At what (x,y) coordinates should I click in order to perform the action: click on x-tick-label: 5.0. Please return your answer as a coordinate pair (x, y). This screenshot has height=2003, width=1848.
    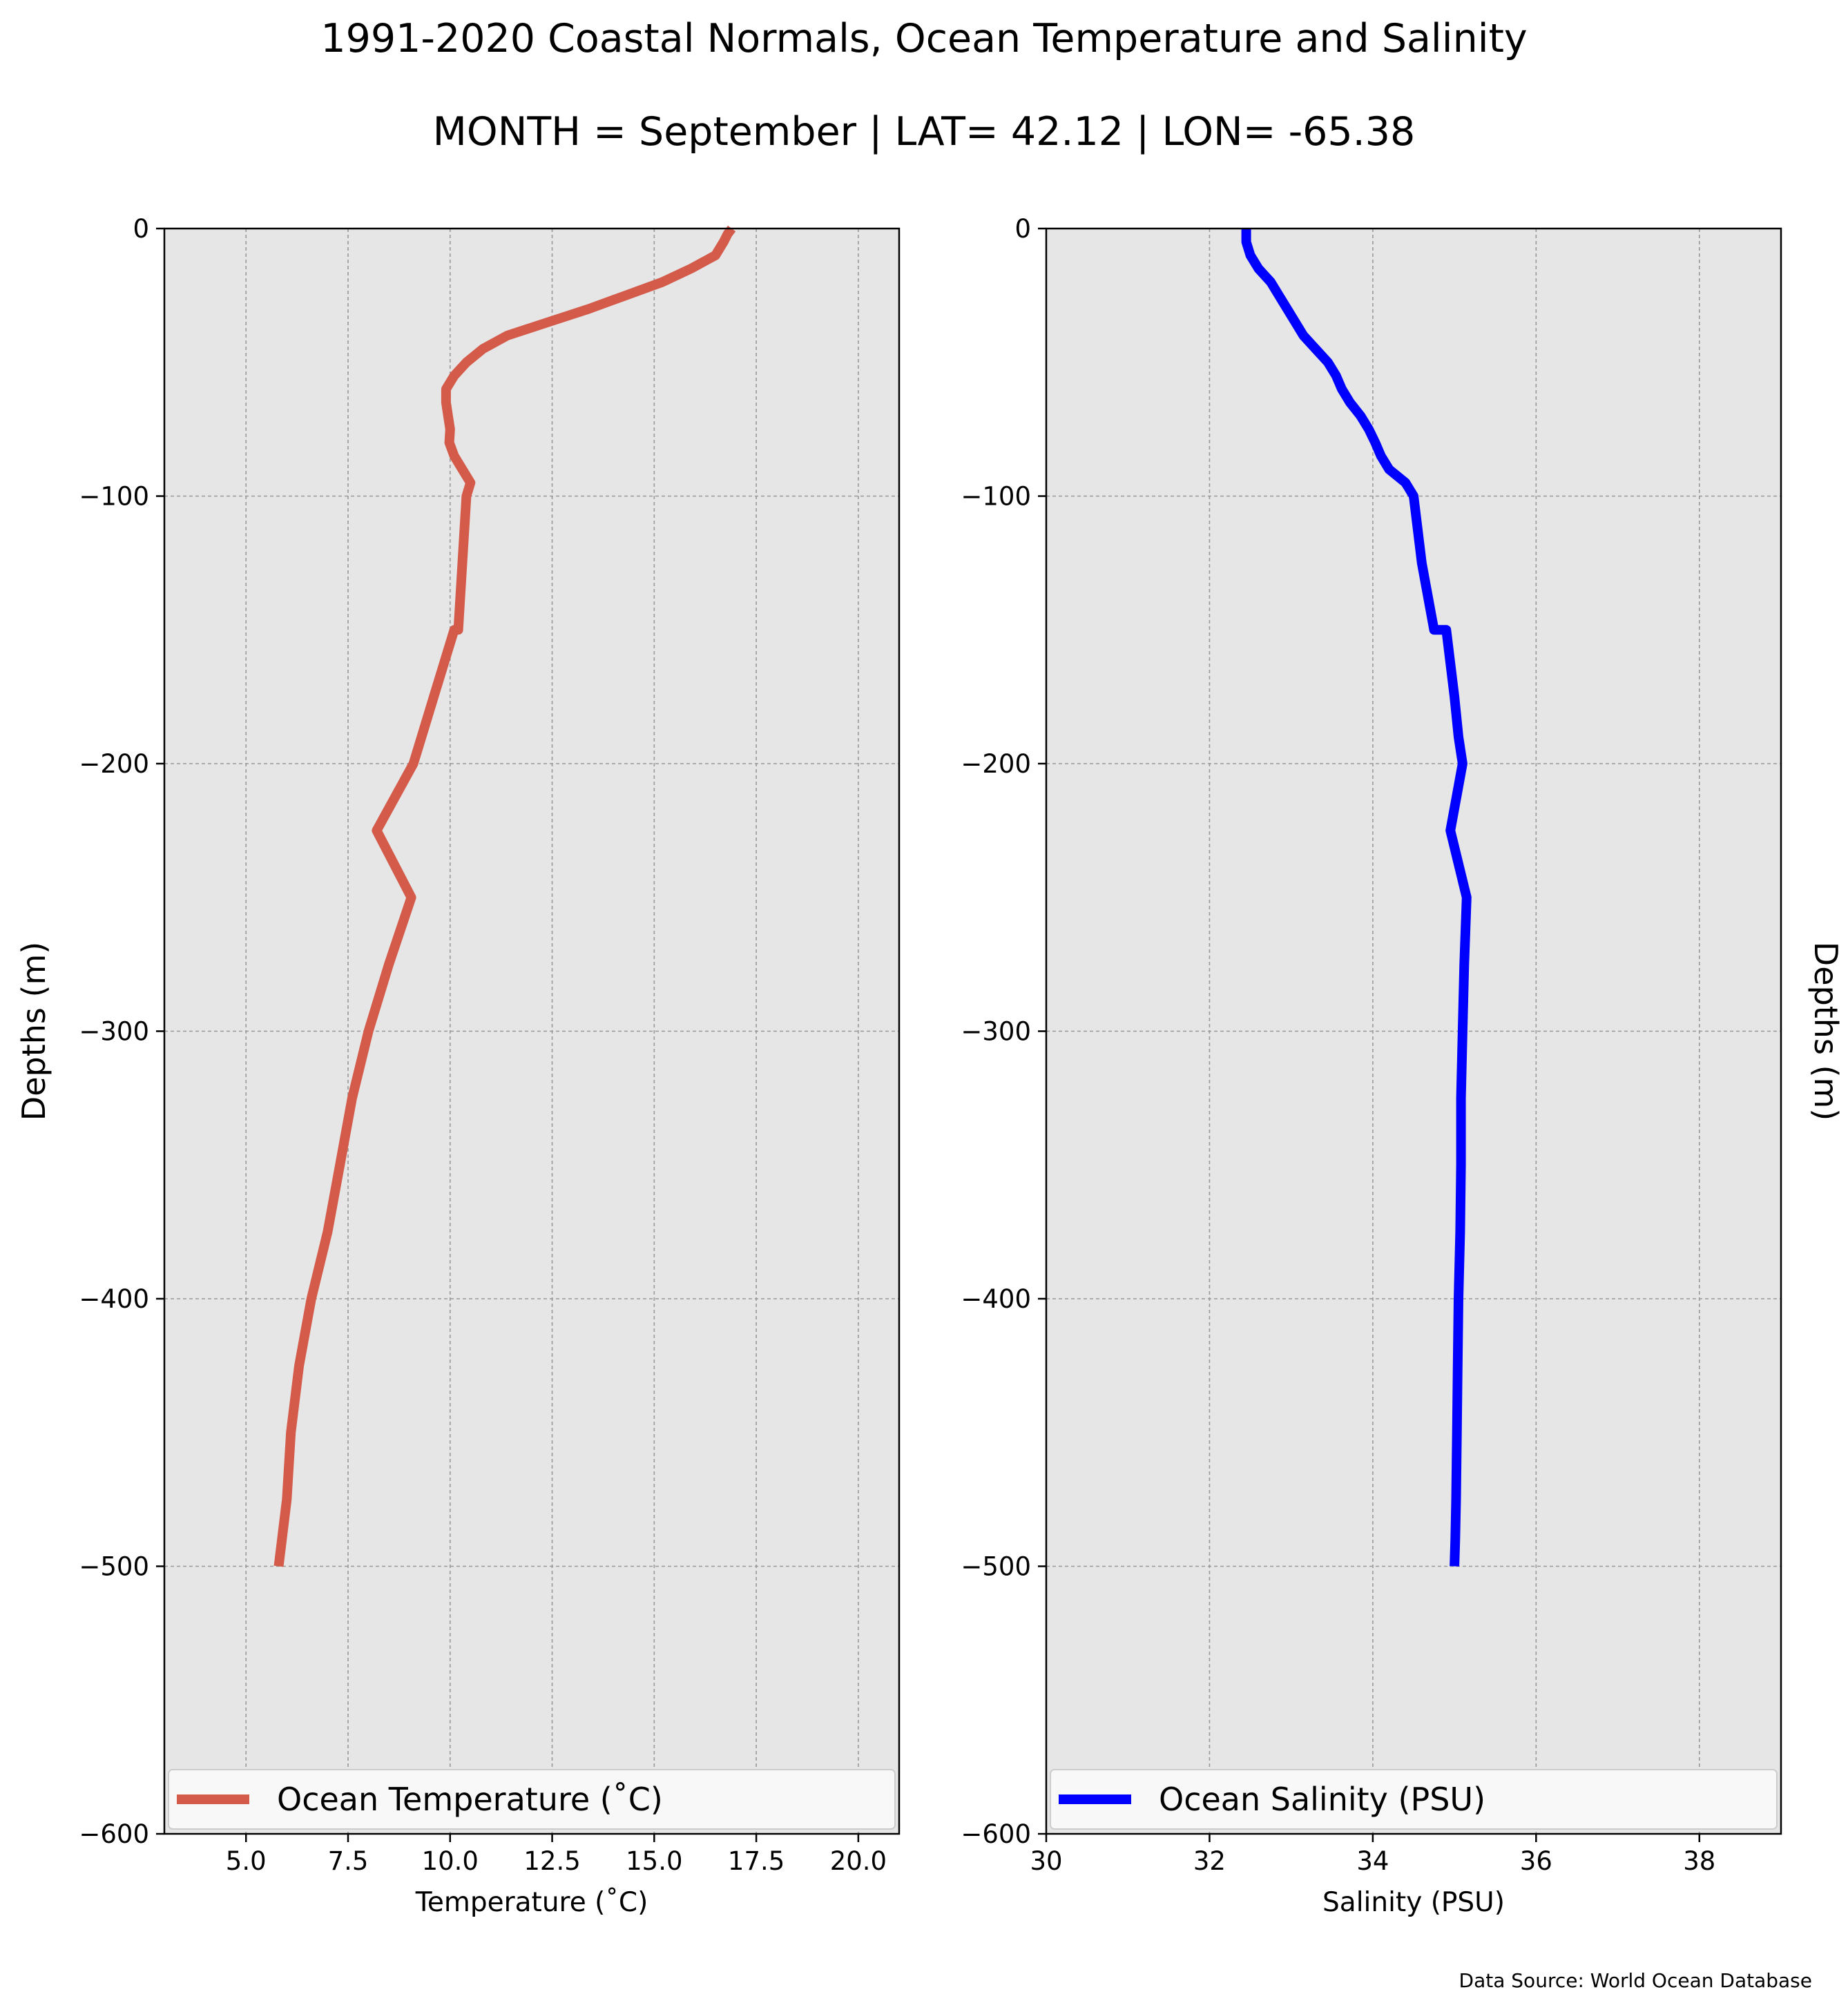
    Looking at the image, I should click on (246, 1861).